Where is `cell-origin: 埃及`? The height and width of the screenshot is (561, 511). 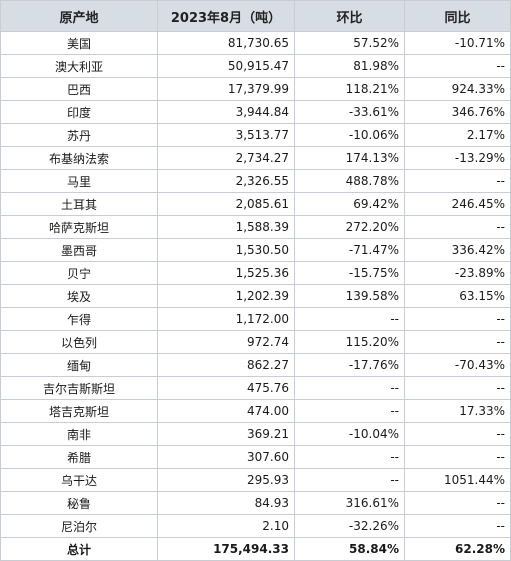
cell-origin: 埃及 is located at coordinates (79, 296).